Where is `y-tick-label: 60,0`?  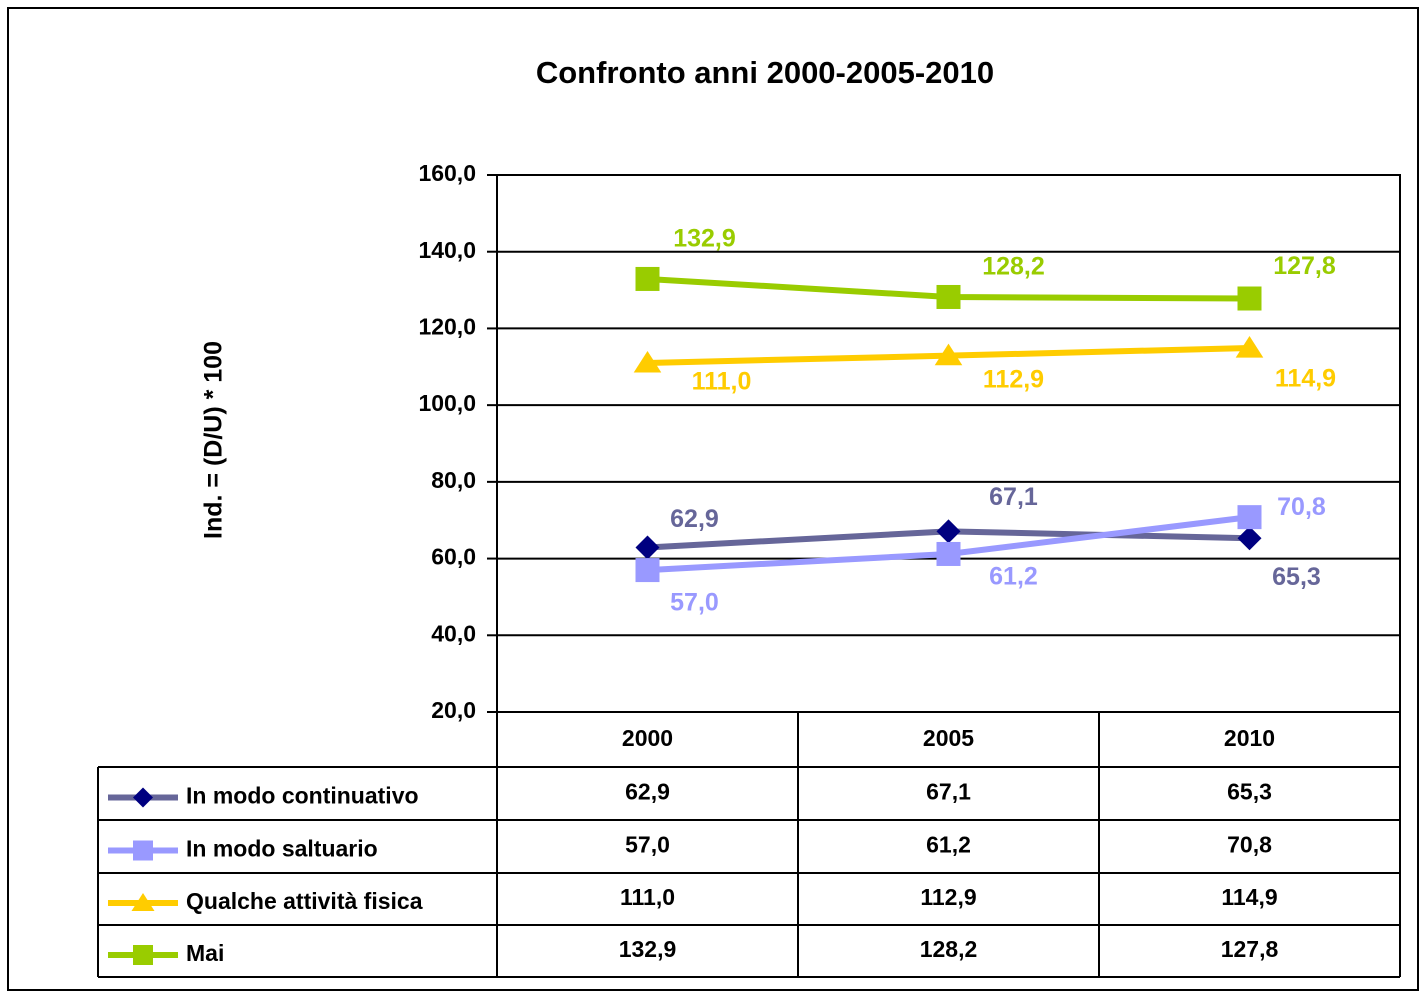
y-tick-label: 60,0 is located at coordinates (453, 557).